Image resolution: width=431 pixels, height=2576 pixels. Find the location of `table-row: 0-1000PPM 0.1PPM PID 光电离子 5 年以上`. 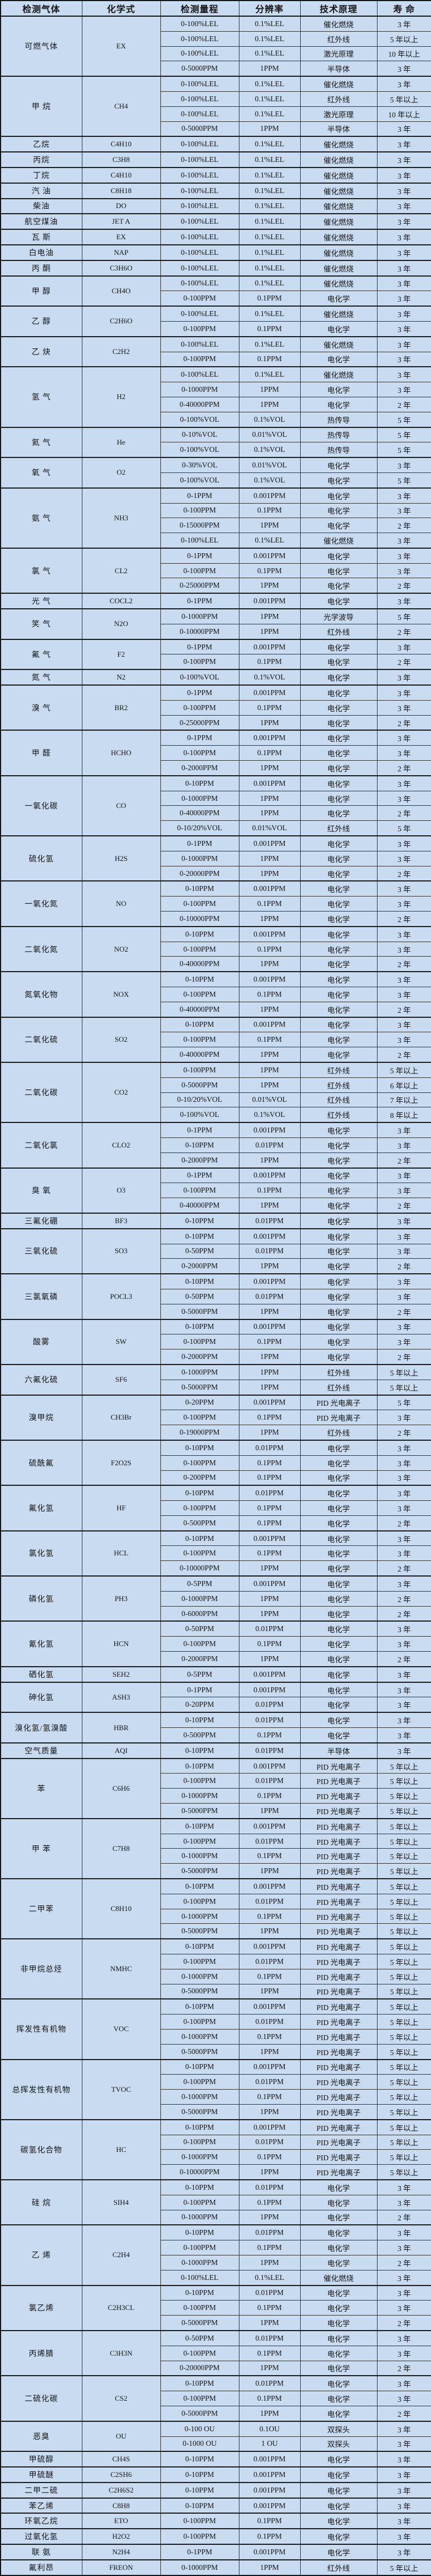

table-row: 0-1000PPM 0.1PPM PID 光电离子 5 年以上 is located at coordinates (216, 2157).